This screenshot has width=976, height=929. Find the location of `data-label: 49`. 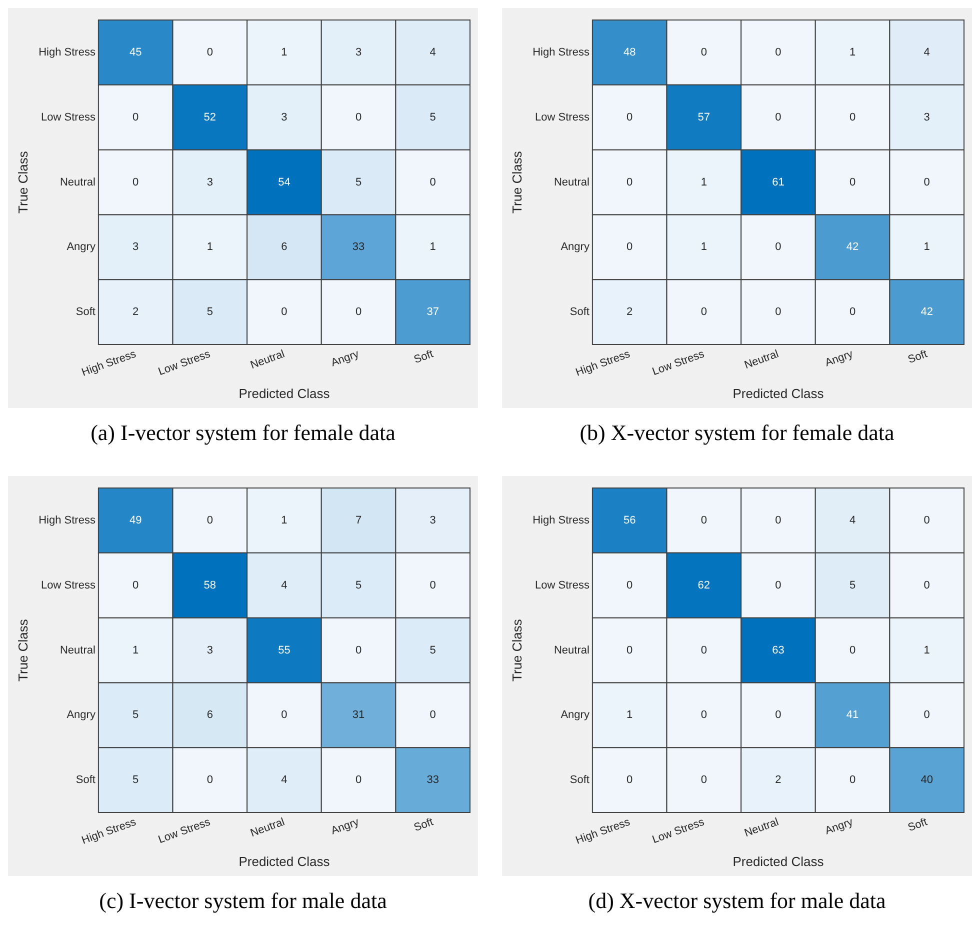

data-label: 49 is located at coordinates (135, 520).